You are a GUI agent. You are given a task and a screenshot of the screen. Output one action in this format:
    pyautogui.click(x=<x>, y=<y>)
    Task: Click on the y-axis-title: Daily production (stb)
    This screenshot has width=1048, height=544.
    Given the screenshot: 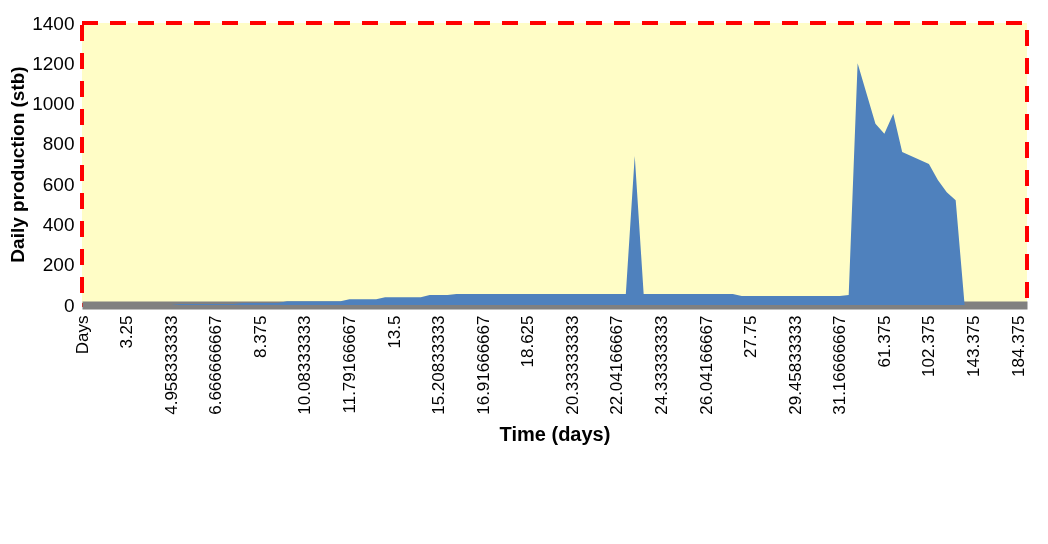 What is the action you would take?
    pyautogui.click(x=18, y=164)
    